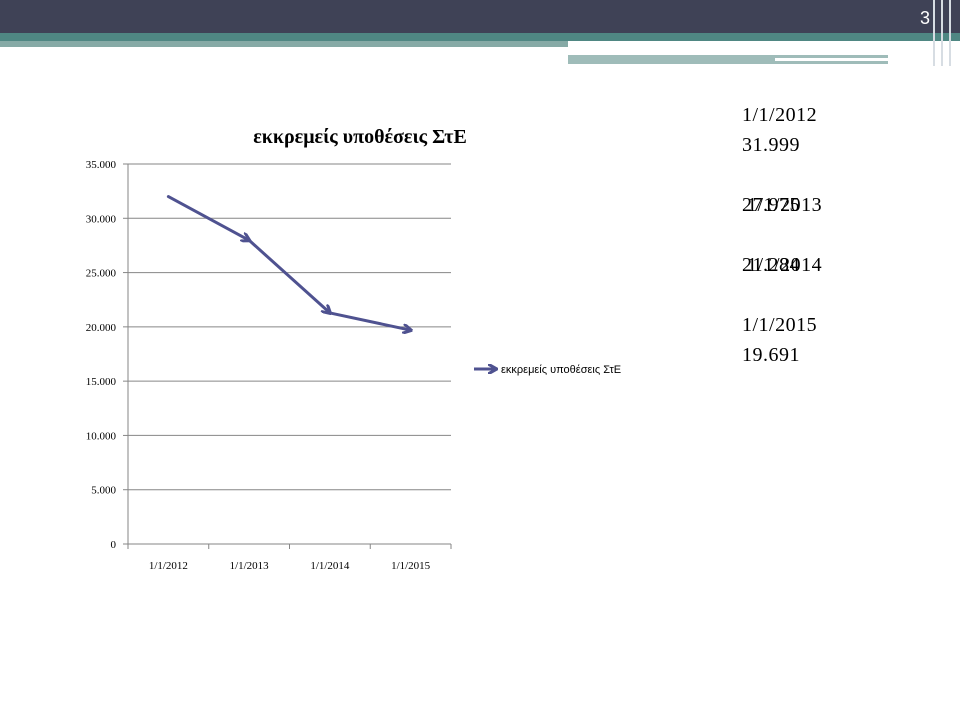 This screenshot has width=960, height=720. I want to click on x-tick-label: 1/1/2012, so click(168, 566).